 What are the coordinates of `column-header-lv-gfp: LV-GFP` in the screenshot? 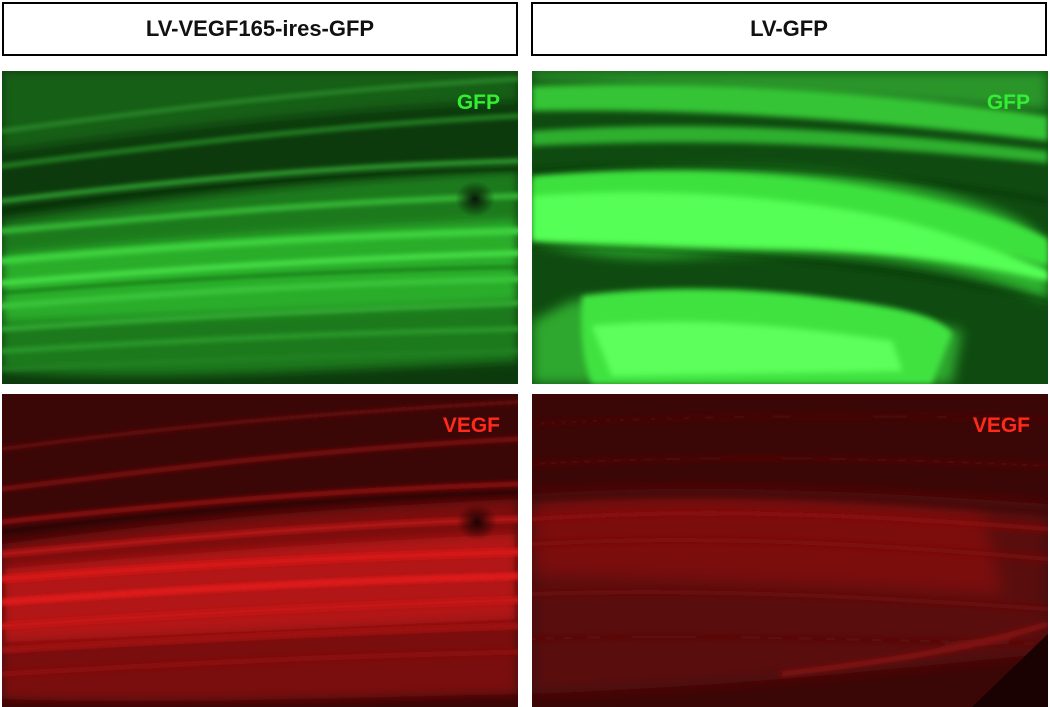 It's located at (789, 29).